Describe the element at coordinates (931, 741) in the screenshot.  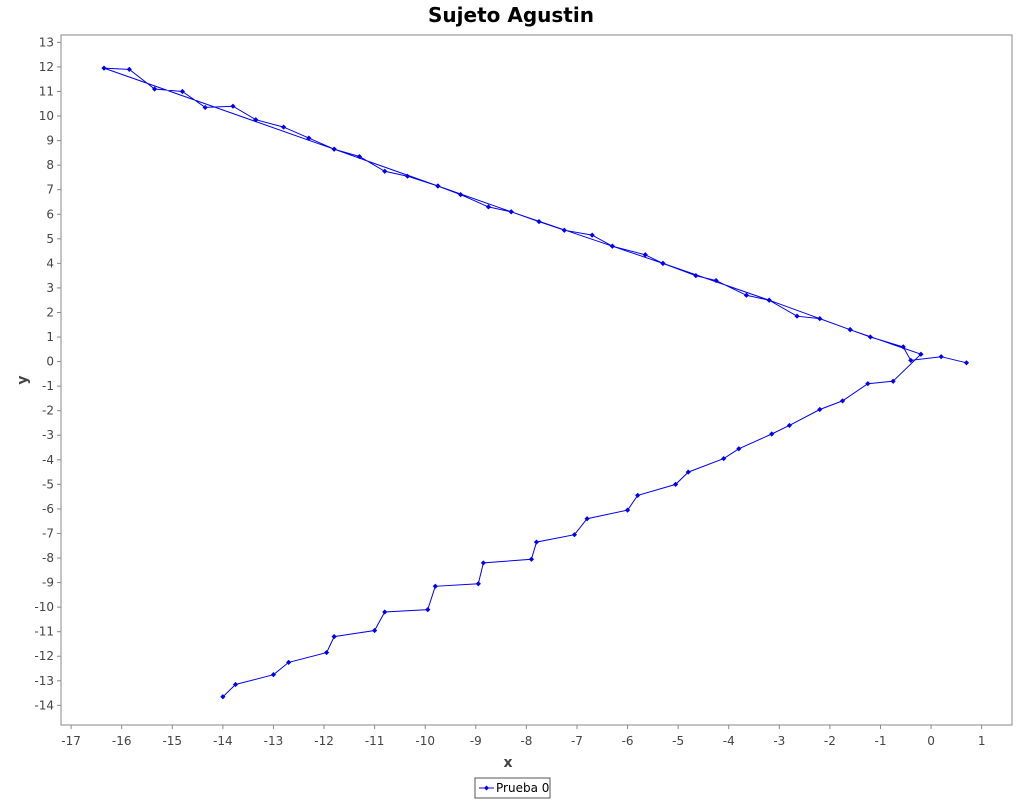
I see `x-tick-label: 0` at that location.